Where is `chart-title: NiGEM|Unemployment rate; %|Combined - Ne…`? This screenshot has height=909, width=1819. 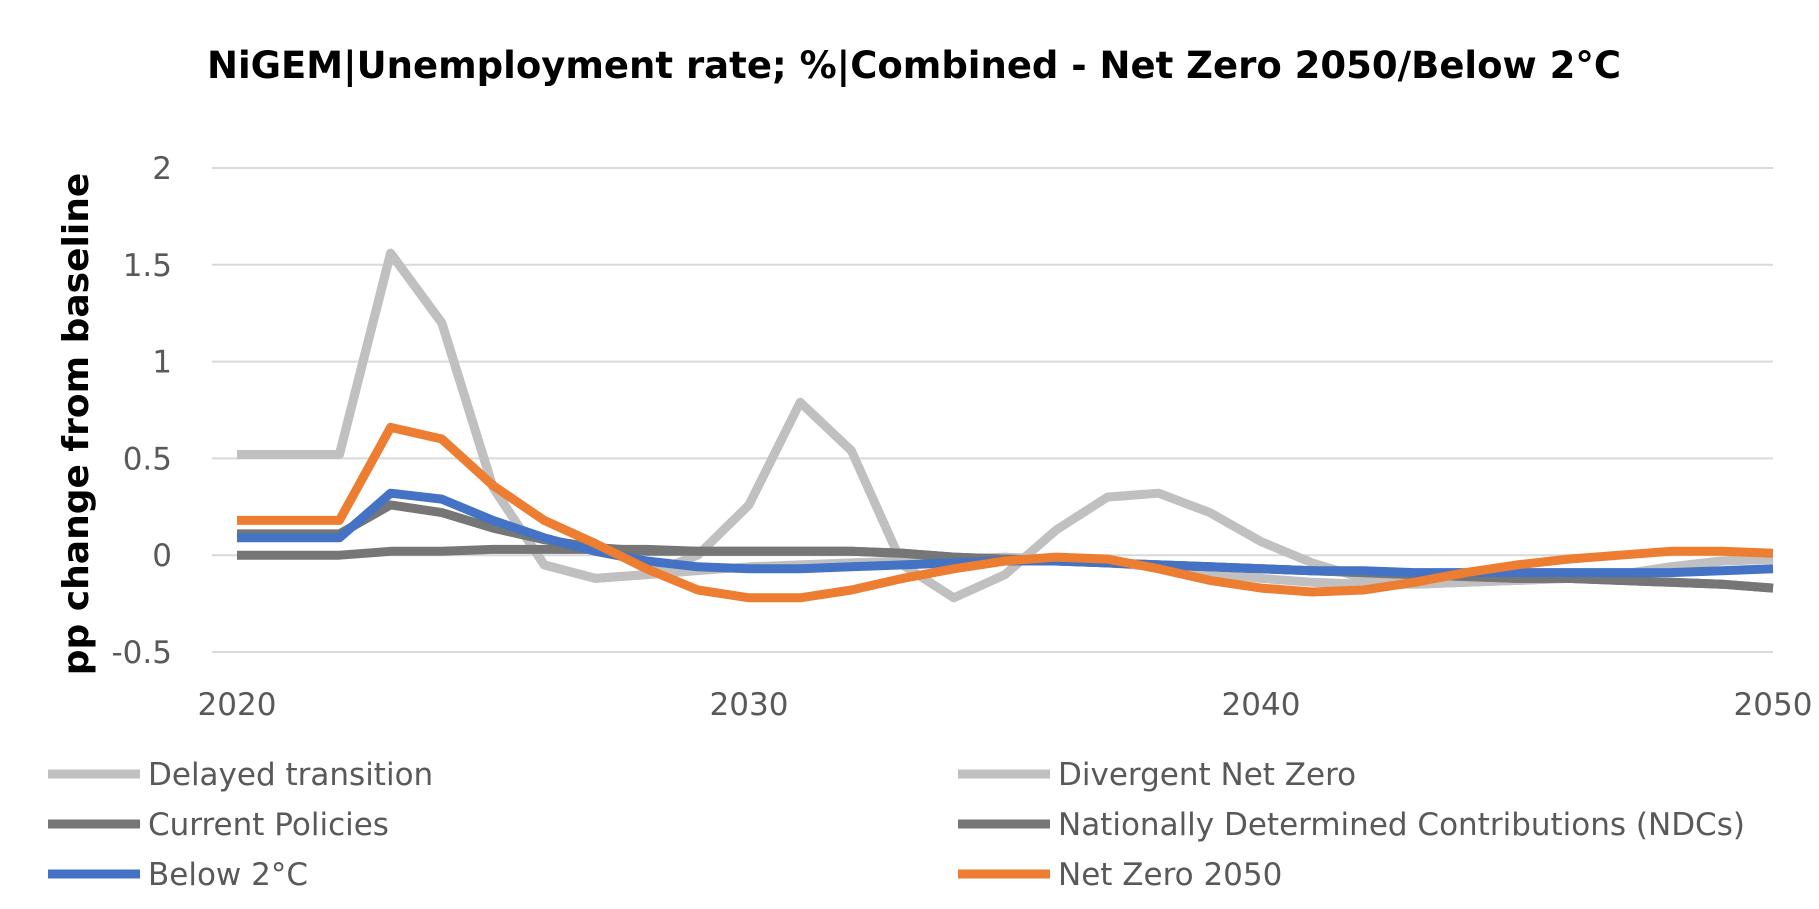 chart-title: NiGEM|Unemployment rate; %|Combined - Ne… is located at coordinates (914, 65).